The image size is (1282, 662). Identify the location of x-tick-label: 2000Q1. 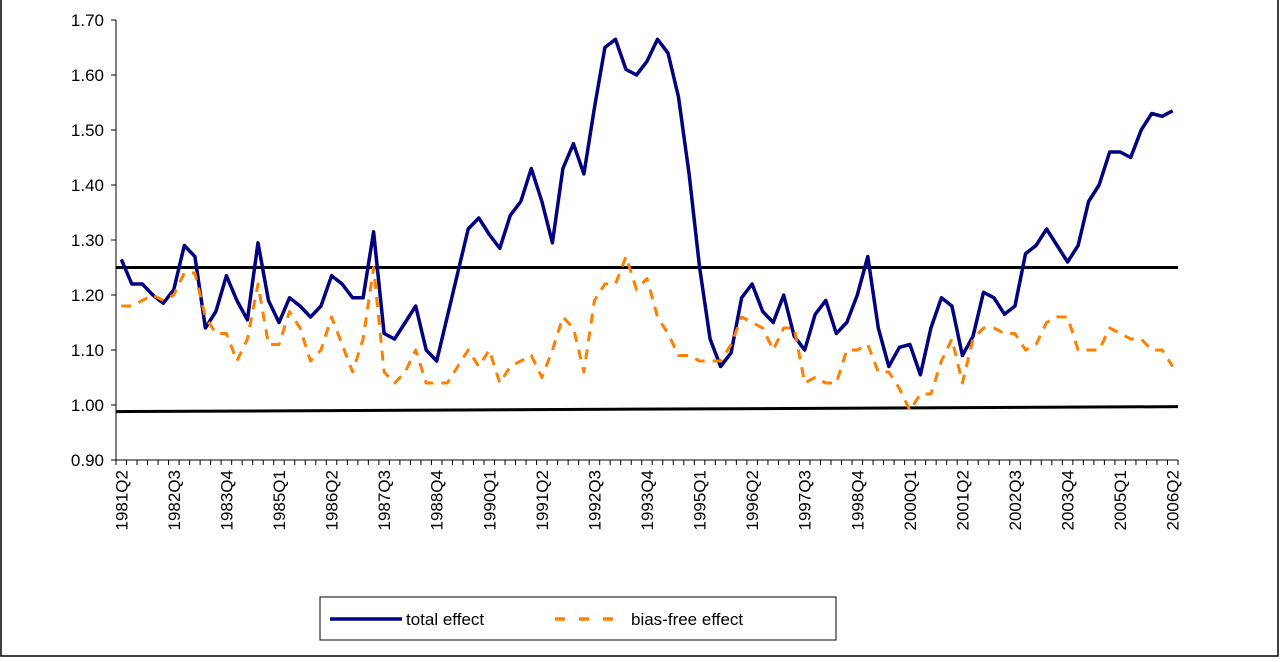
(910, 500).